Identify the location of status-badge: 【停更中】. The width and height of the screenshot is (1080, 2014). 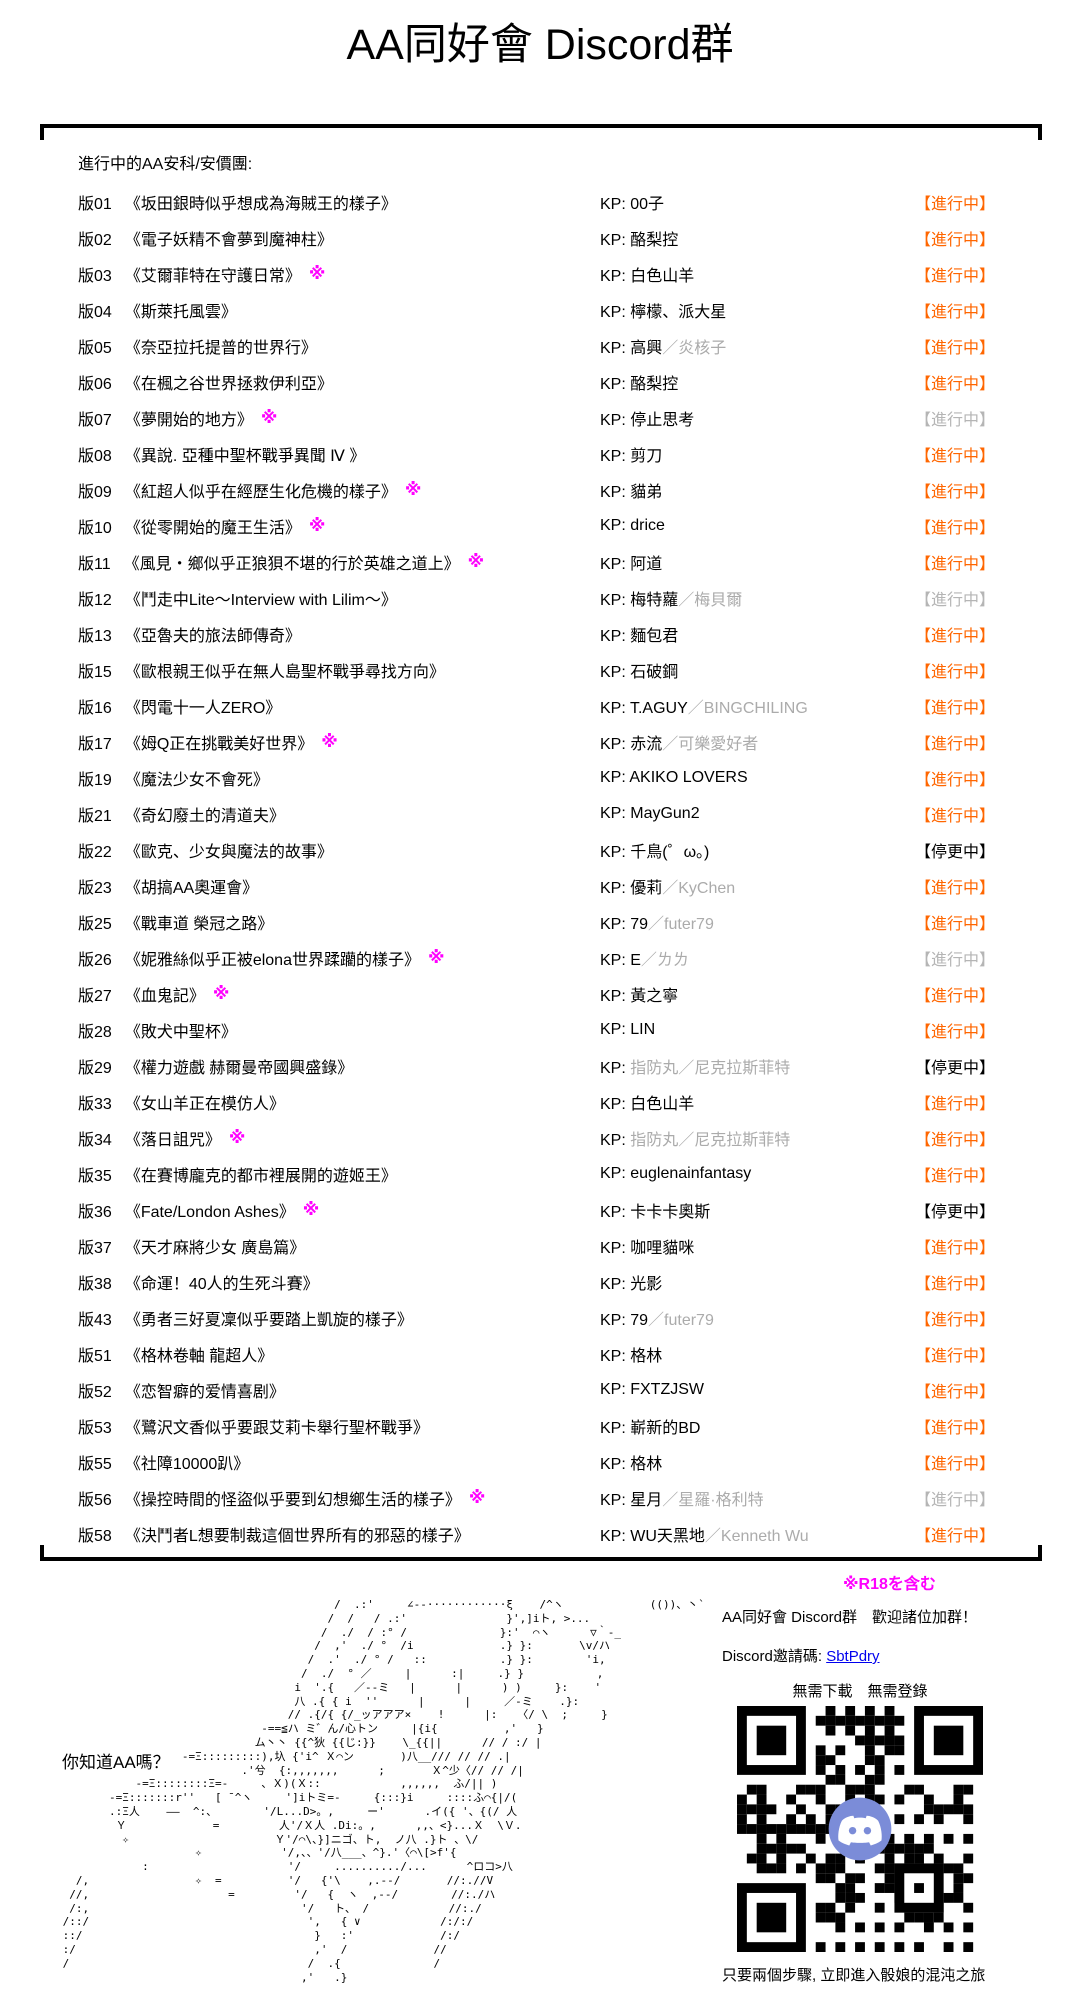
(955, 1212).